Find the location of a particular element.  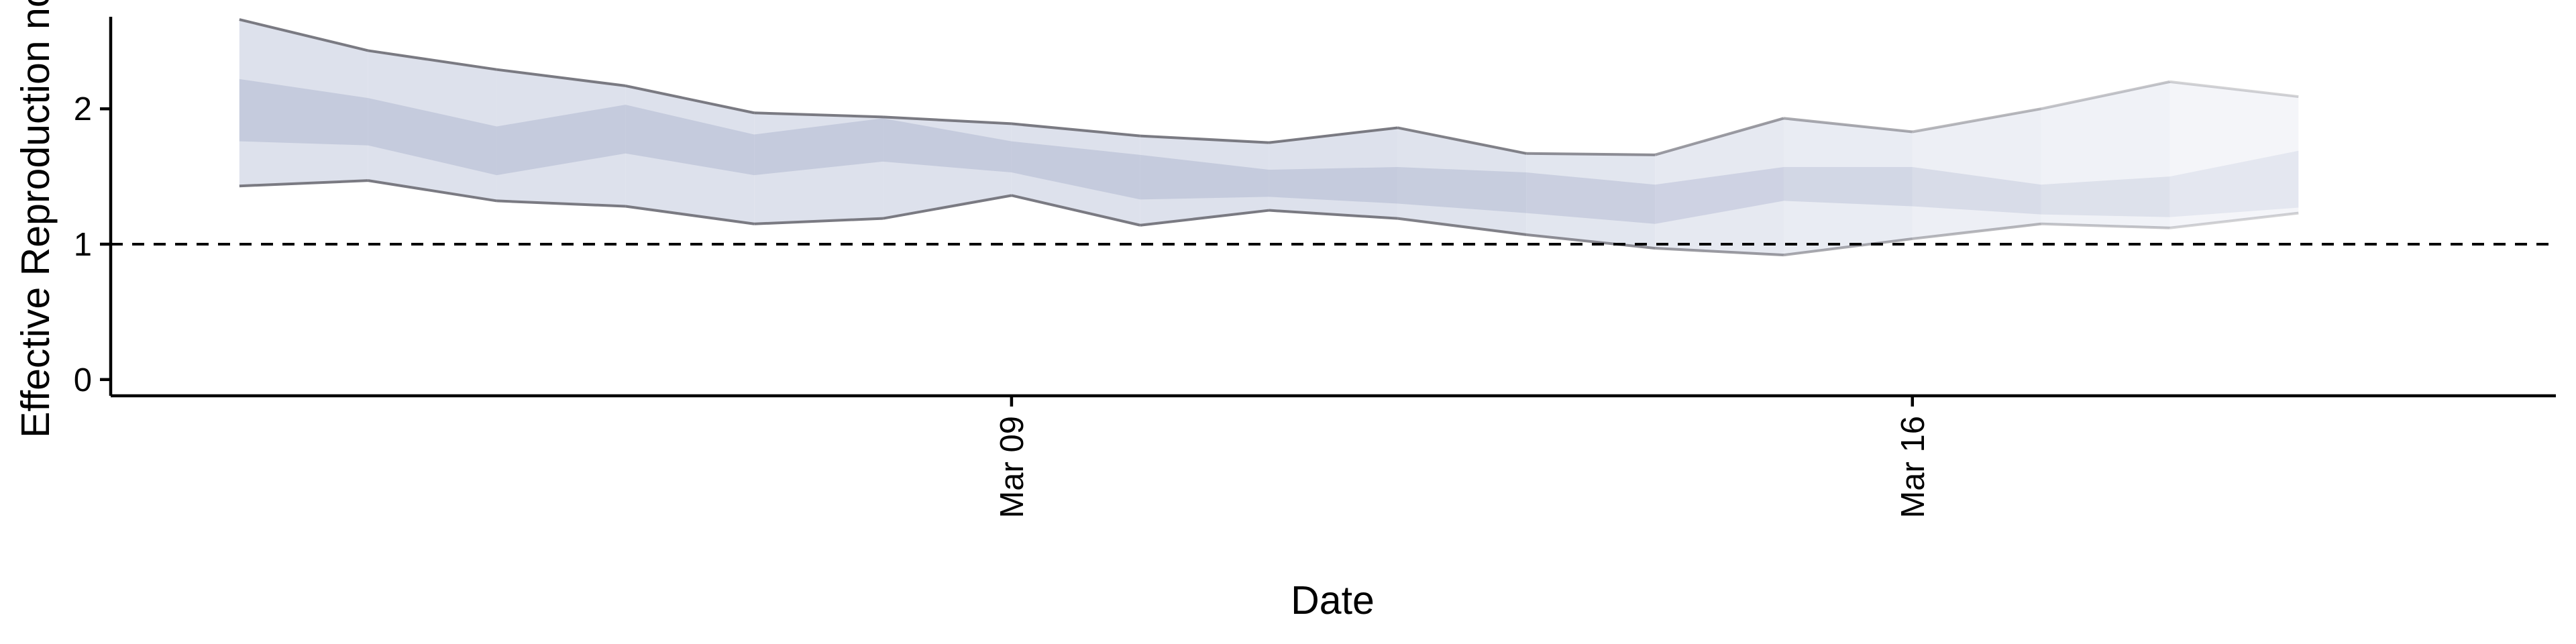

y-tick-label: 2 is located at coordinates (83, 109).